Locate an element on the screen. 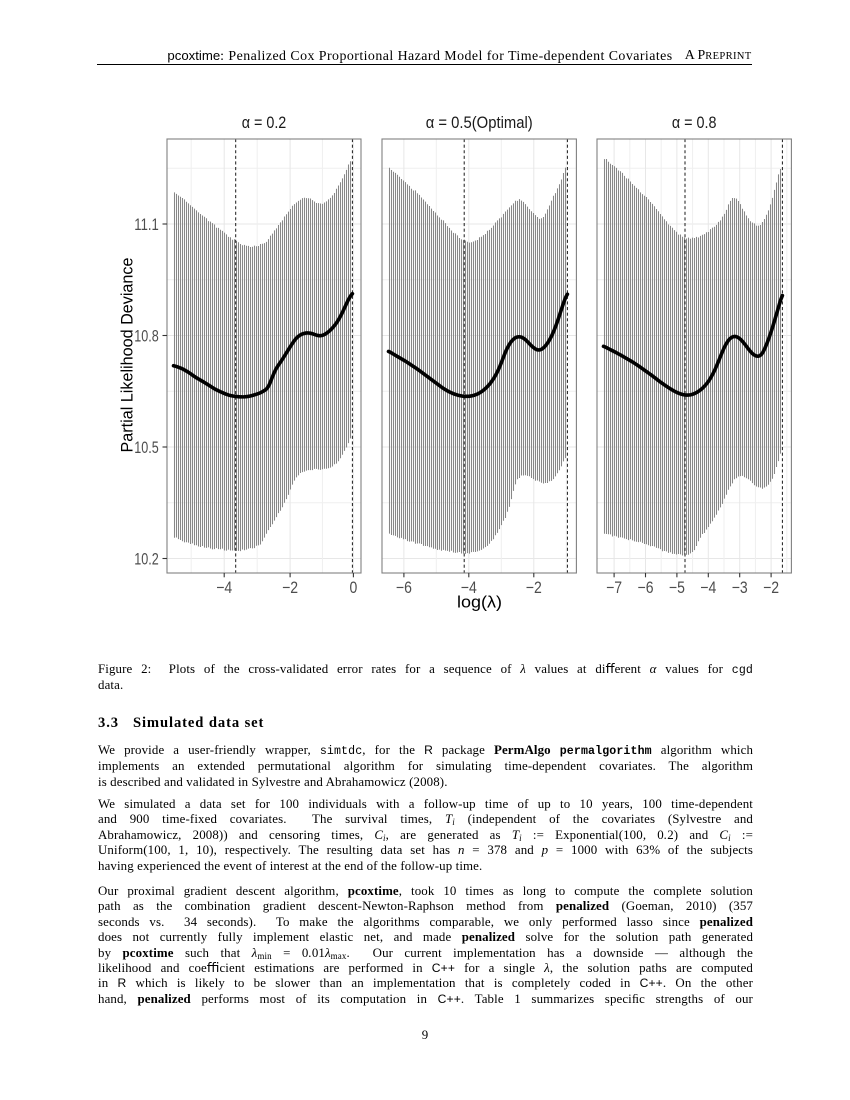 The image size is (850, 1100). svg-text: −3 is located at coordinates (740, 587).